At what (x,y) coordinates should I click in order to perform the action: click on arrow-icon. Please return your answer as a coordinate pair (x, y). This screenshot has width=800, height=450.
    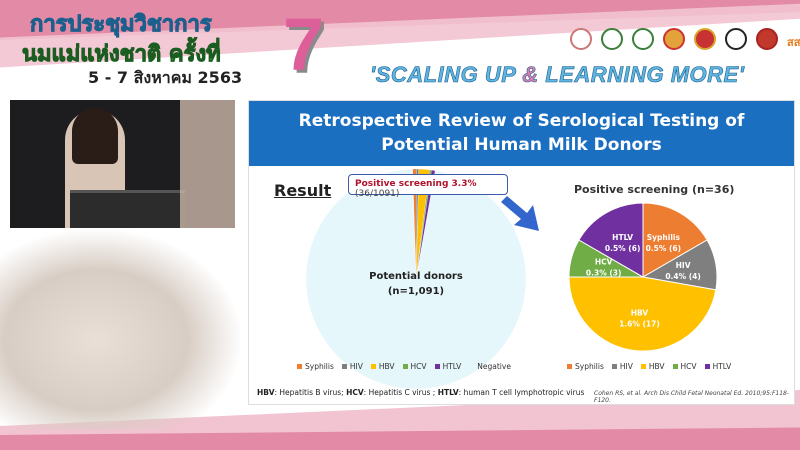
    Looking at the image, I should click on (520, 213).